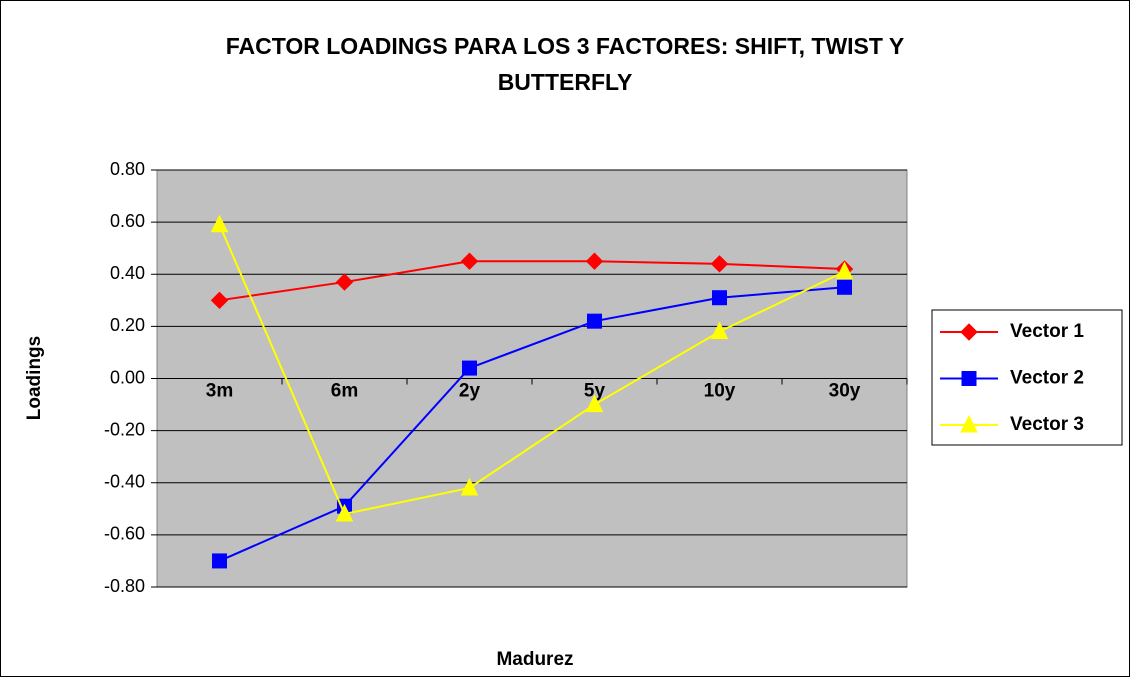 This screenshot has height=678, width=1131. Describe the element at coordinates (1047, 424) in the screenshot. I see `legend-label: Vector 3` at that location.